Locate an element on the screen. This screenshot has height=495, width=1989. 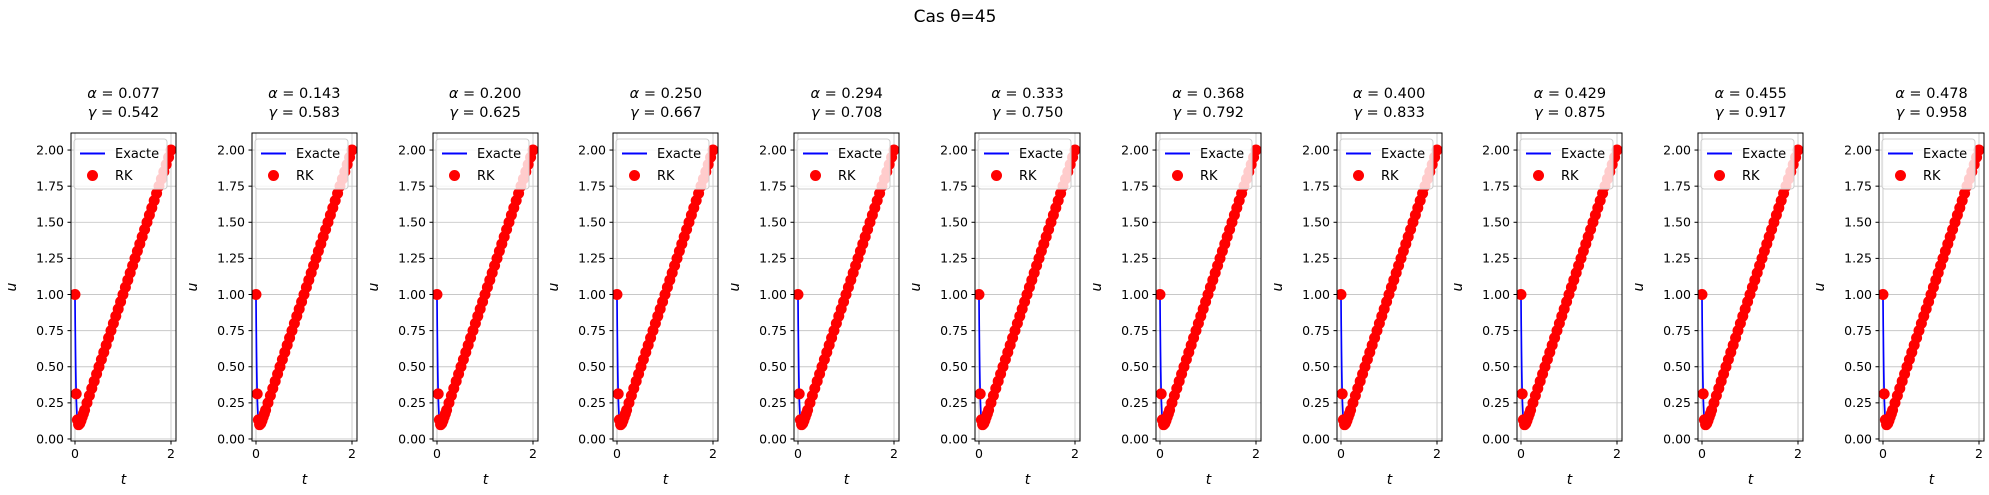
subplot-title-gamma: γ = 0.667 is located at coordinates (666, 113).